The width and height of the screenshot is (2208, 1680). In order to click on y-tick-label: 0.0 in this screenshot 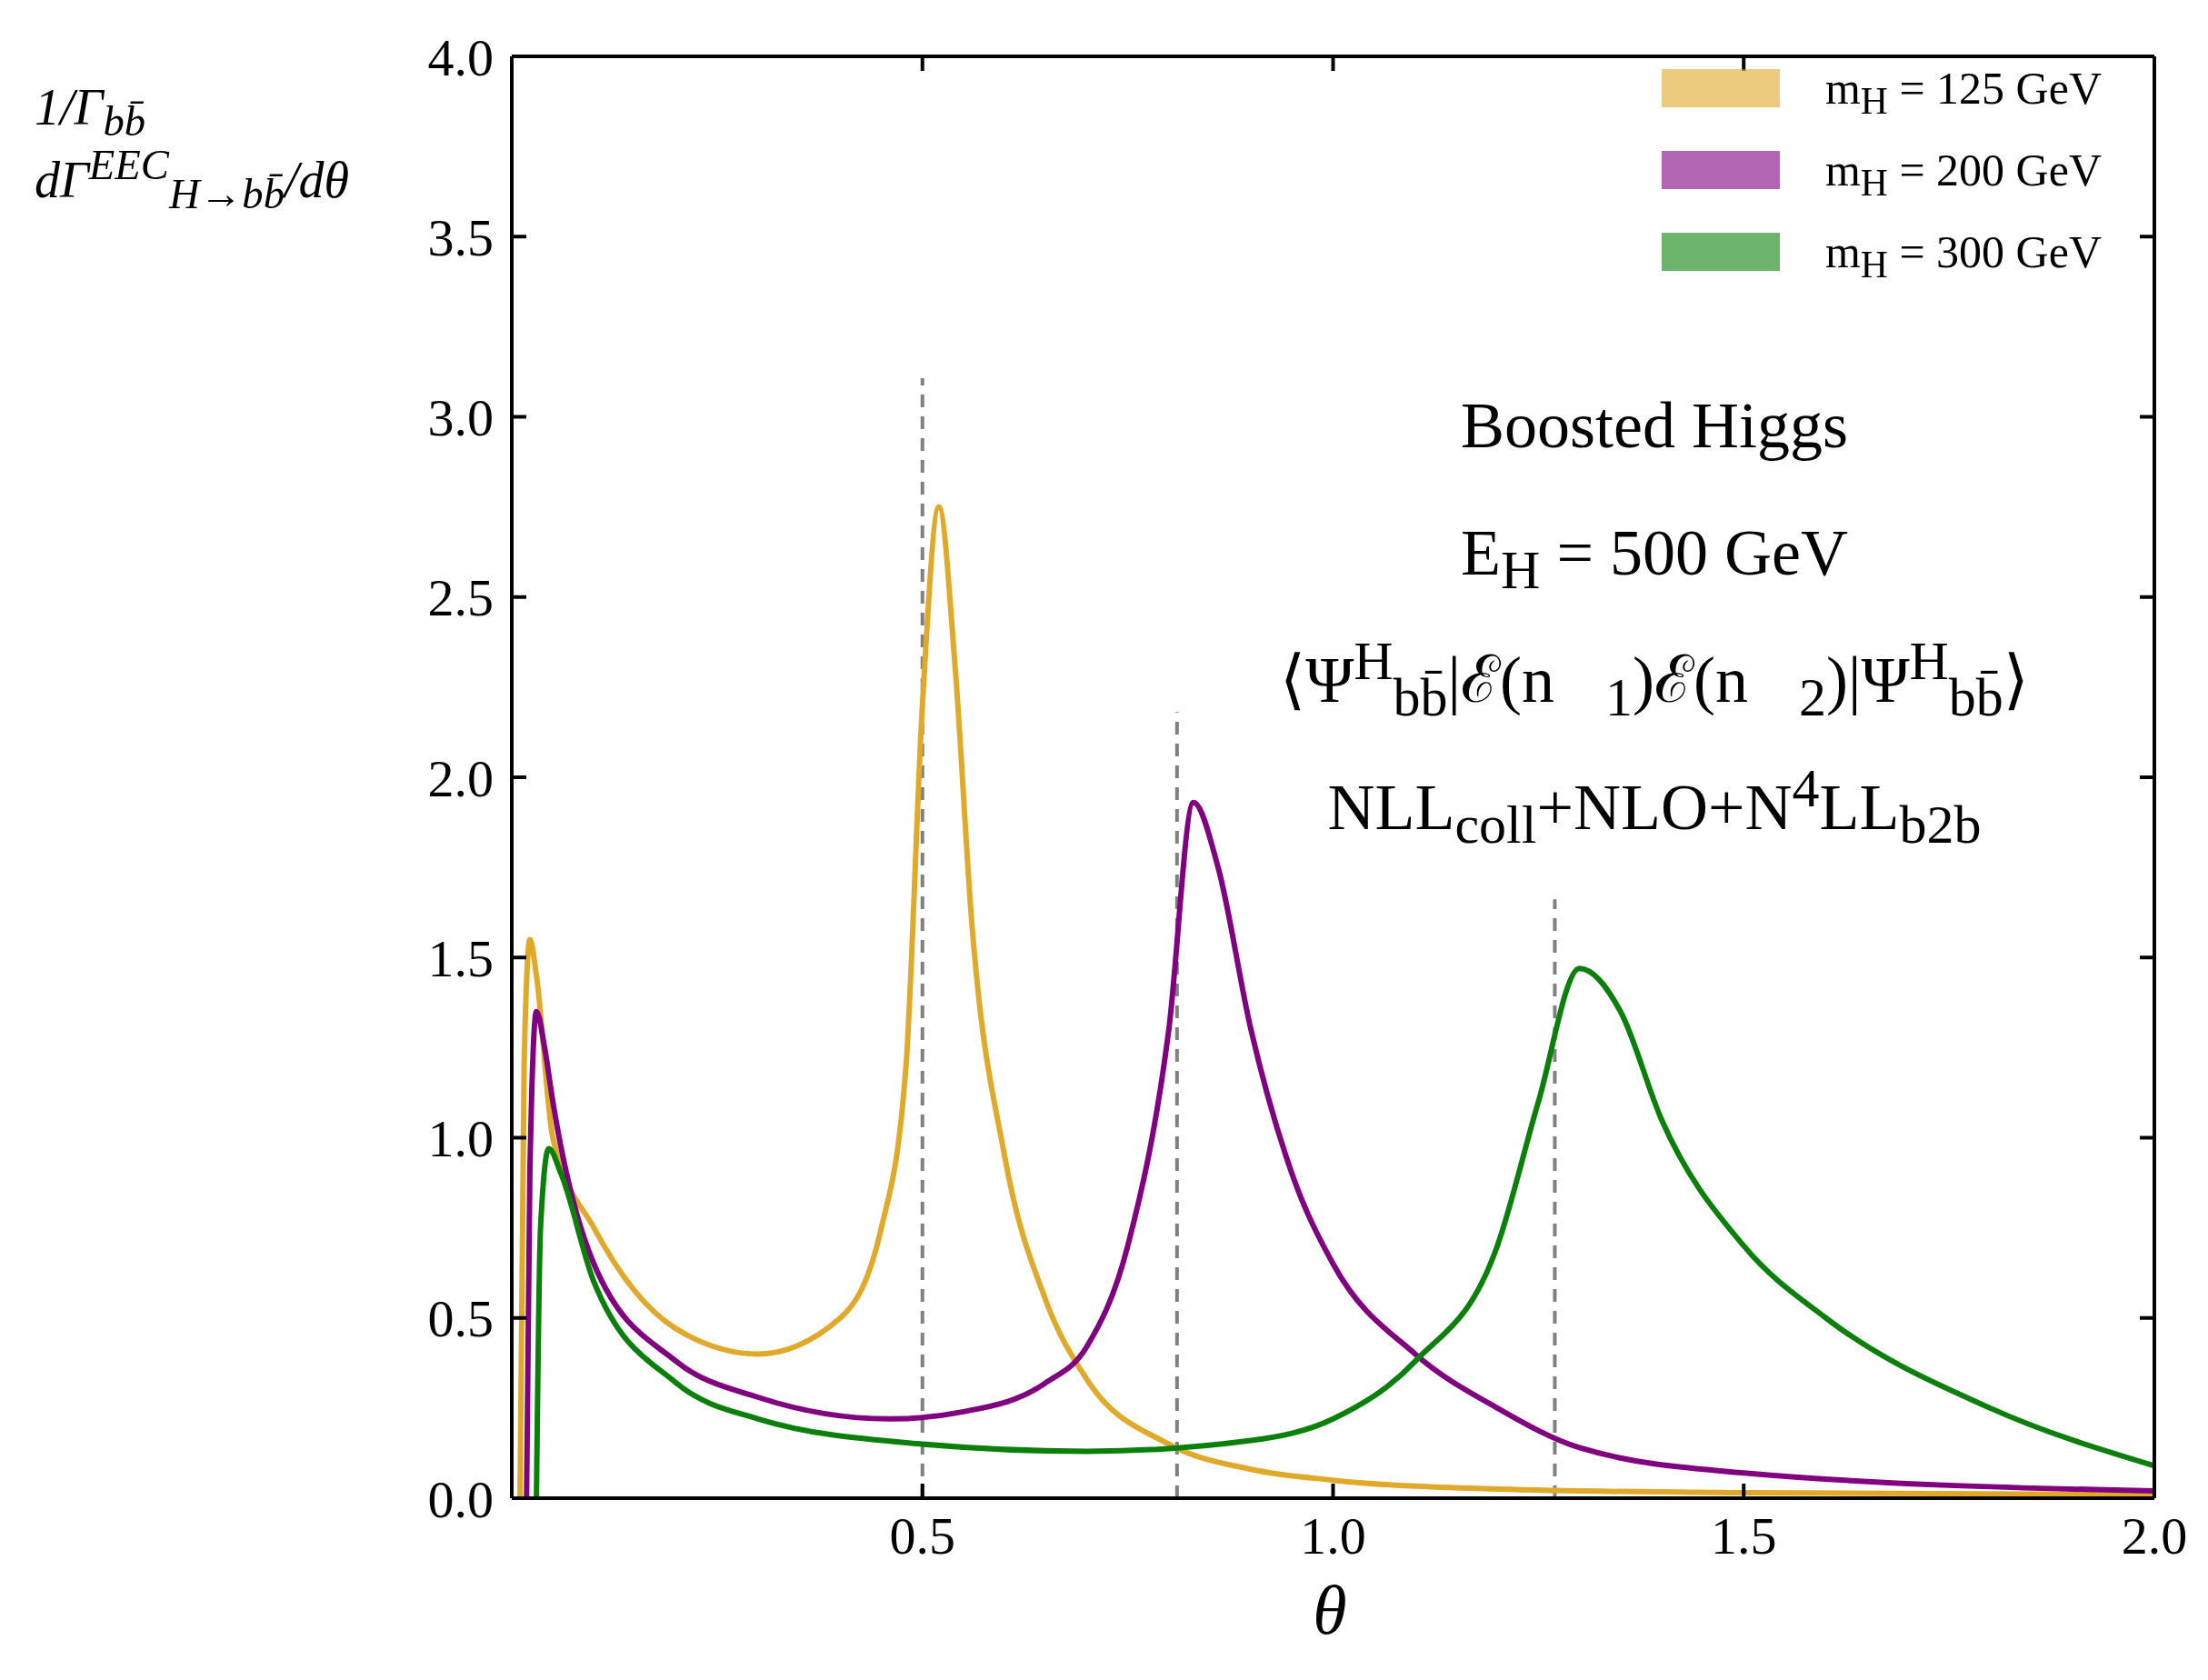, I will do `click(461, 1499)`.